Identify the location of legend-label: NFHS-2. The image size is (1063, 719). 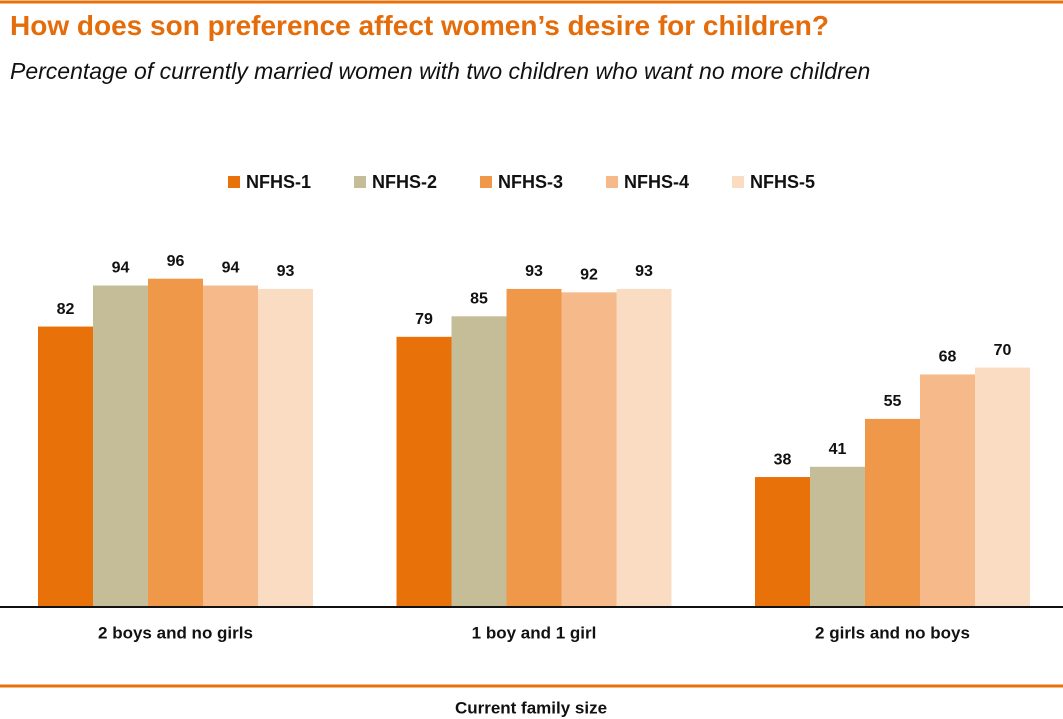
(404, 182).